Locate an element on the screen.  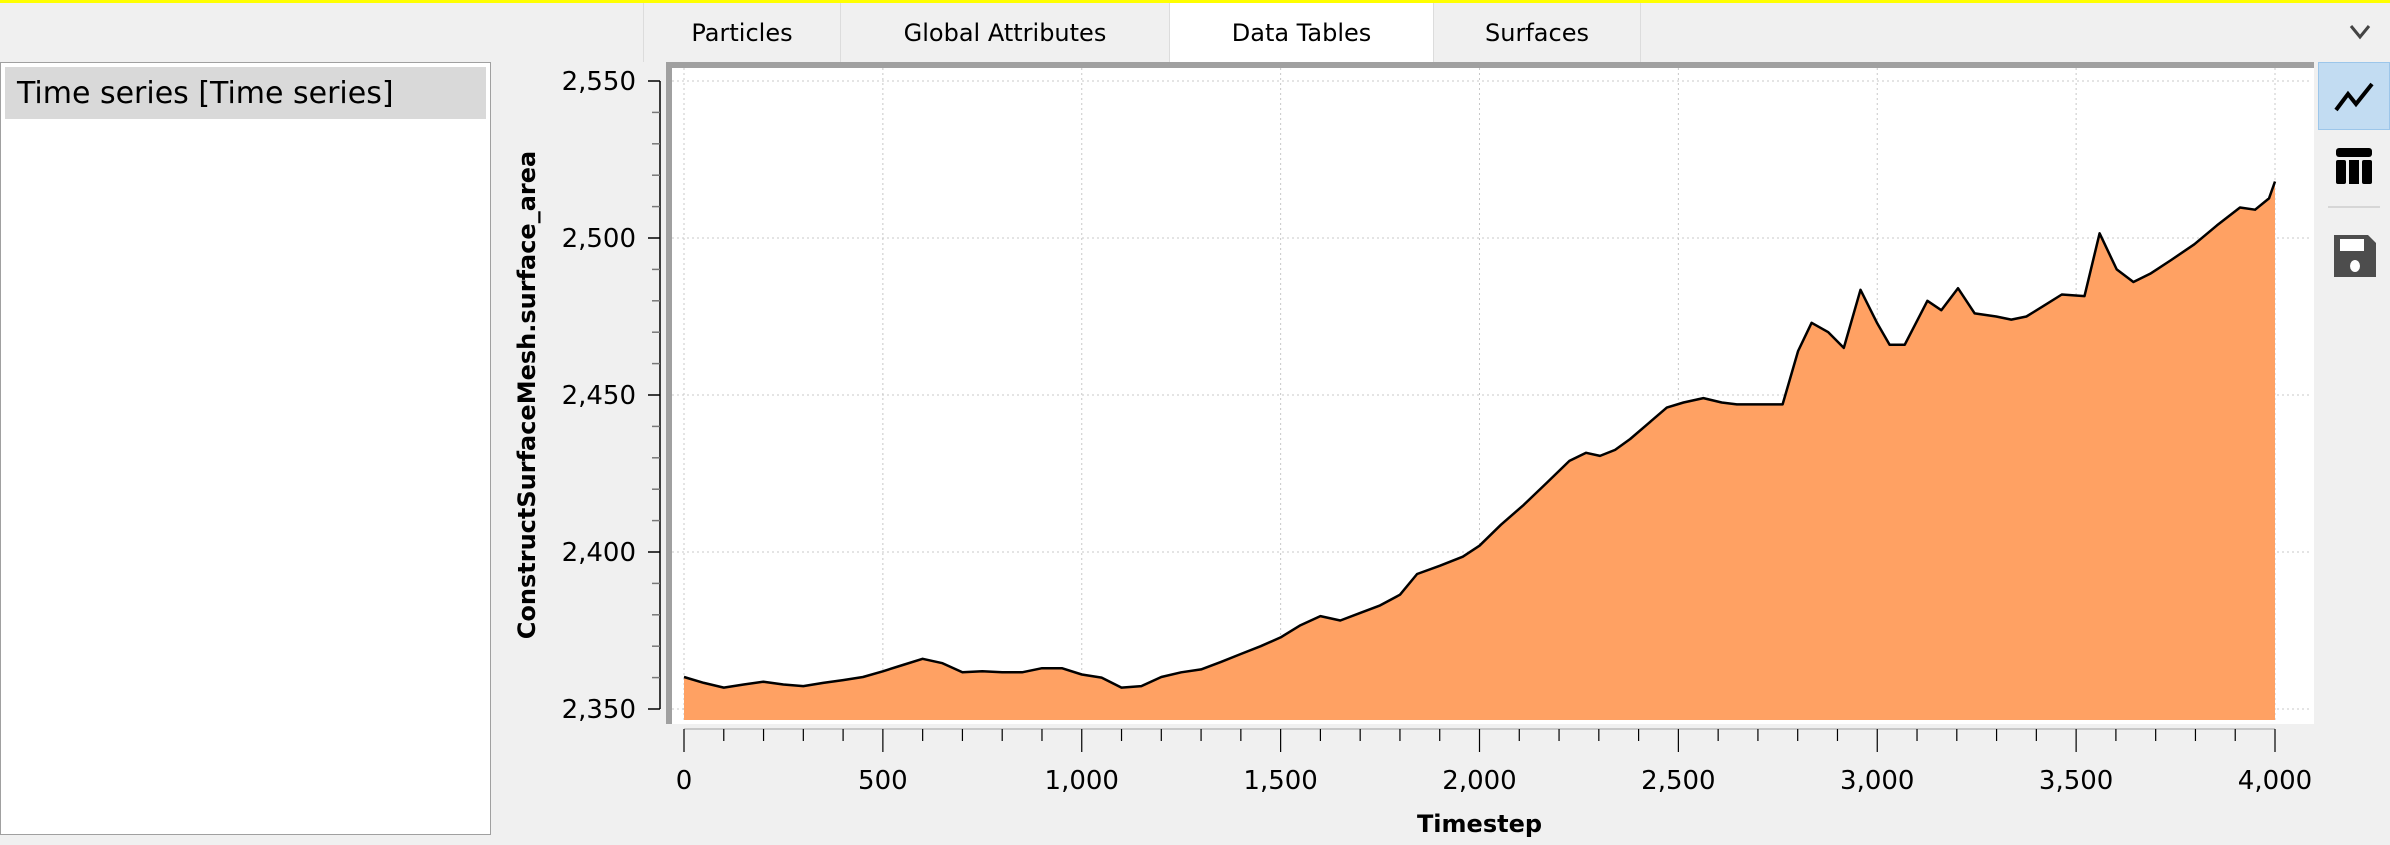
x-tick-label: 2,000 is located at coordinates (1479, 781).